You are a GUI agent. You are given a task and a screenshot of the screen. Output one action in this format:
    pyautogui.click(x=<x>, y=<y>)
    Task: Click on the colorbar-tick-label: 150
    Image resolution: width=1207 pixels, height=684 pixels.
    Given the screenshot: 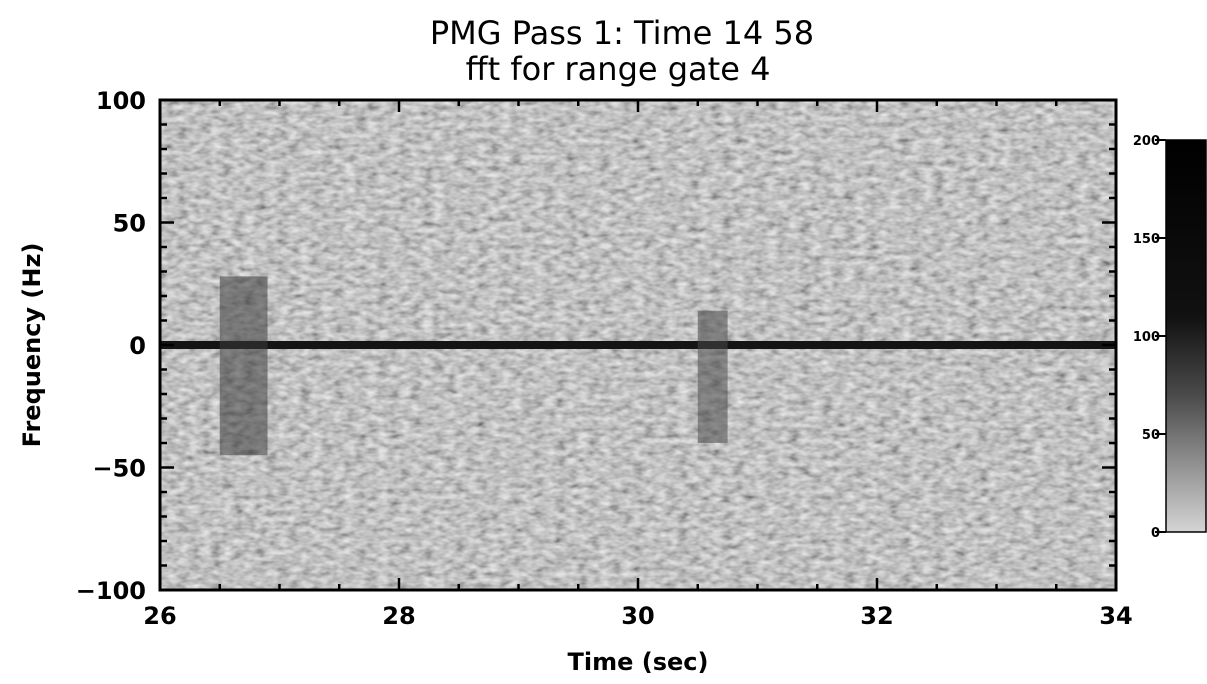 What is the action you would take?
    pyautogui.click(x=1146, y=239)
    